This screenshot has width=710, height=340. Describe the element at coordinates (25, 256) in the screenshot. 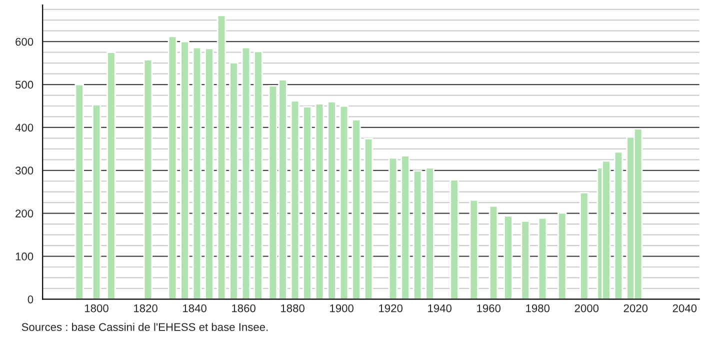

I see `y-tick-label: 100` at that location.